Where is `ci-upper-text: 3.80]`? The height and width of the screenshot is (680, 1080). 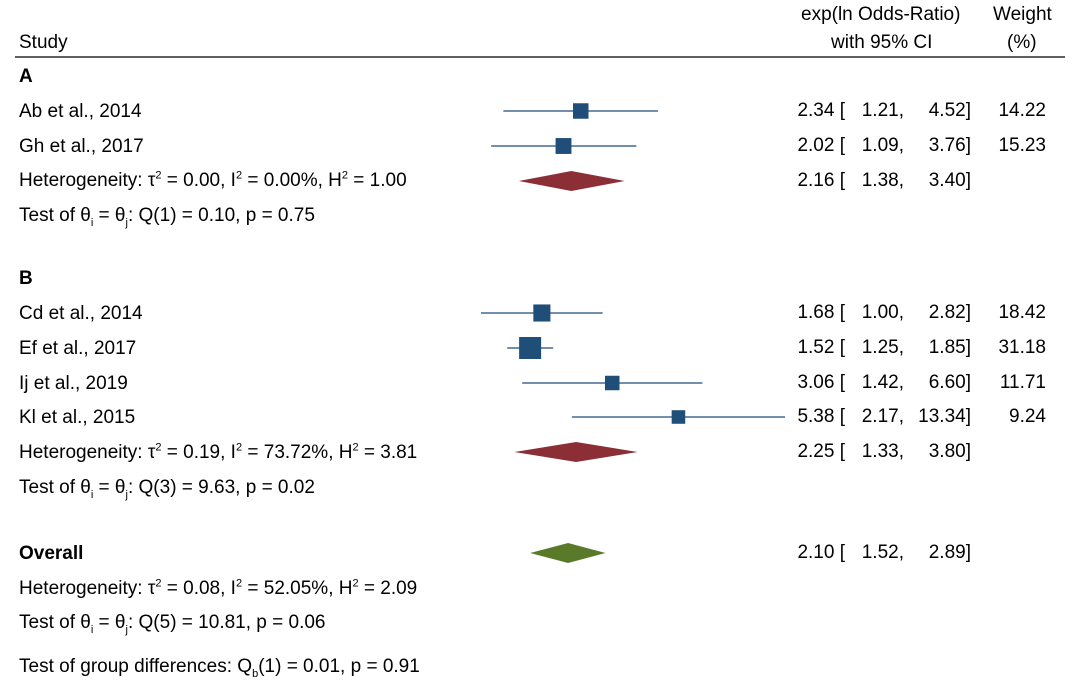 ci-upper-text: 3.80] is located at coordinates (949, 451).